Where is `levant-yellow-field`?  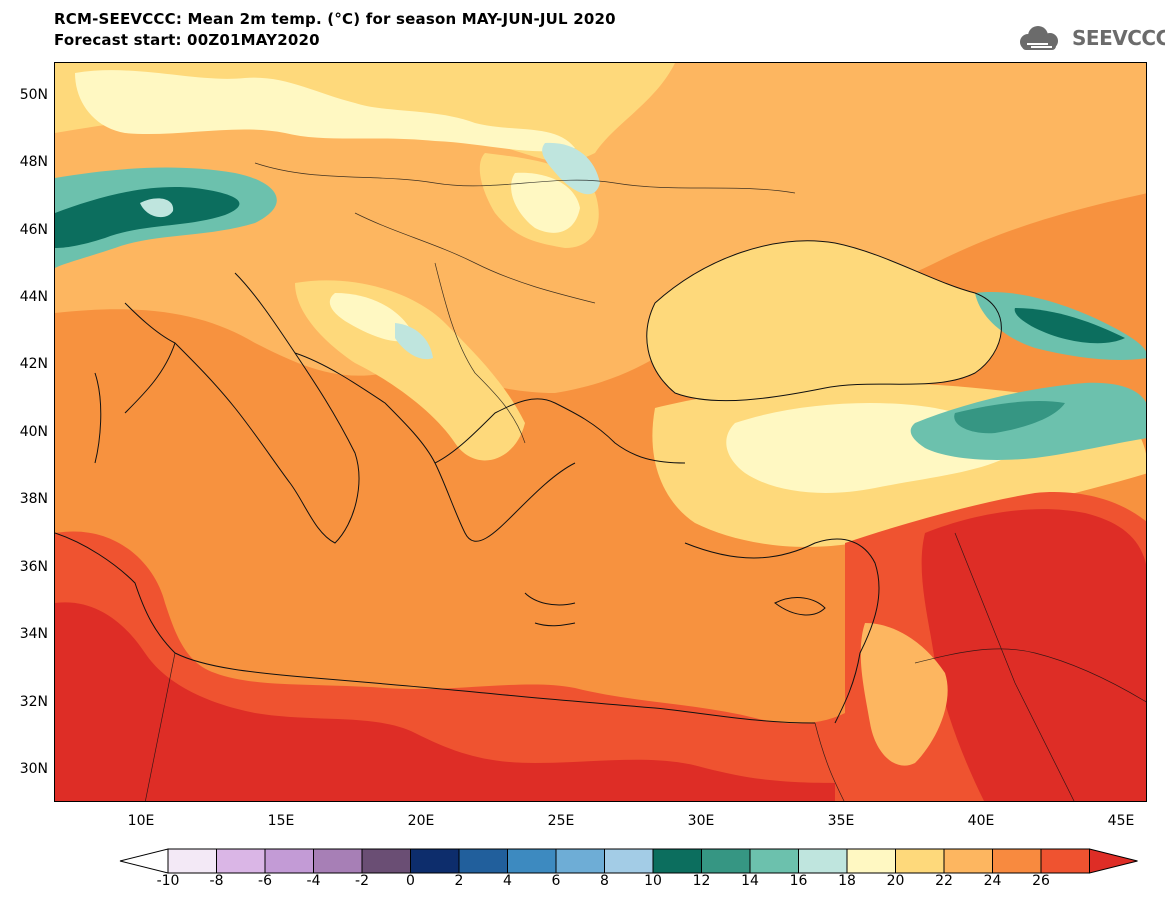 levant-yellow-field is located at coordinates (904, 694).